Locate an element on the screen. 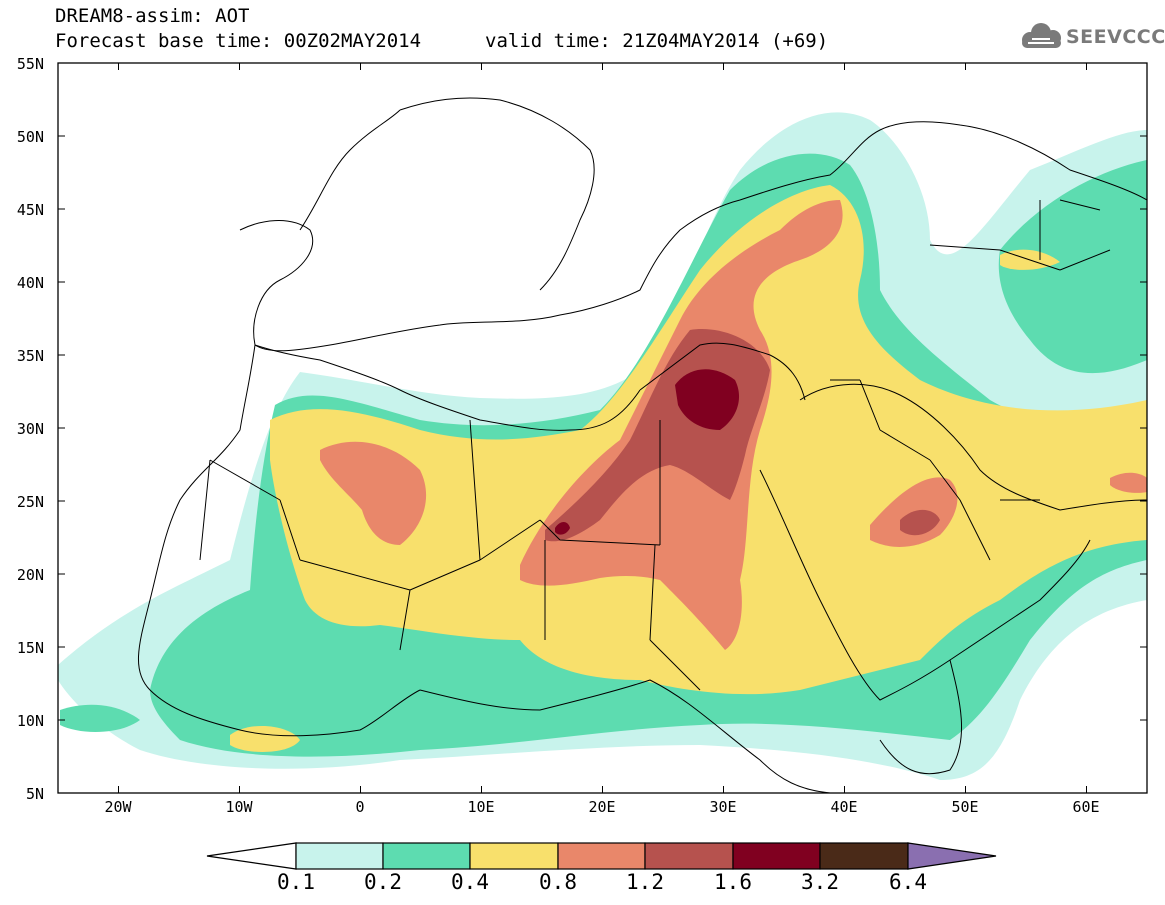 Image resolution: width=1165 pixels, height=905 pixels. valid-time: valid time: 21Z04MAY2014 (+69) is located at coordinates (657, 41).